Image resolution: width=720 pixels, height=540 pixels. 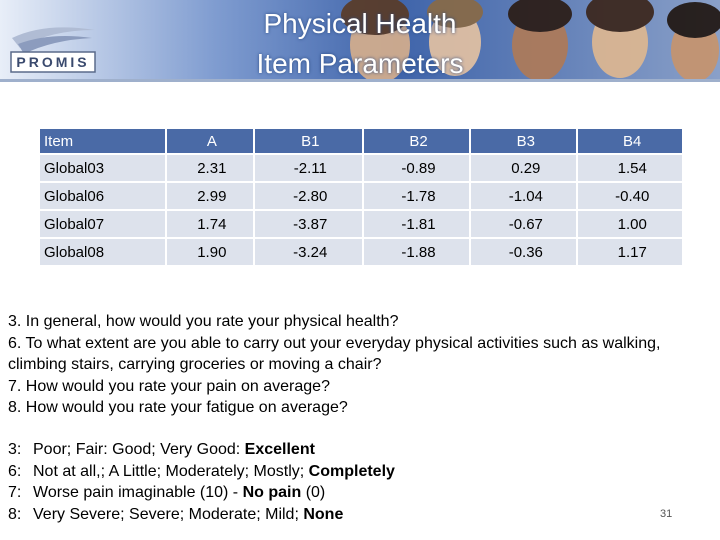 I want to click on answer-label: 6:, so click(x=15, y=471).